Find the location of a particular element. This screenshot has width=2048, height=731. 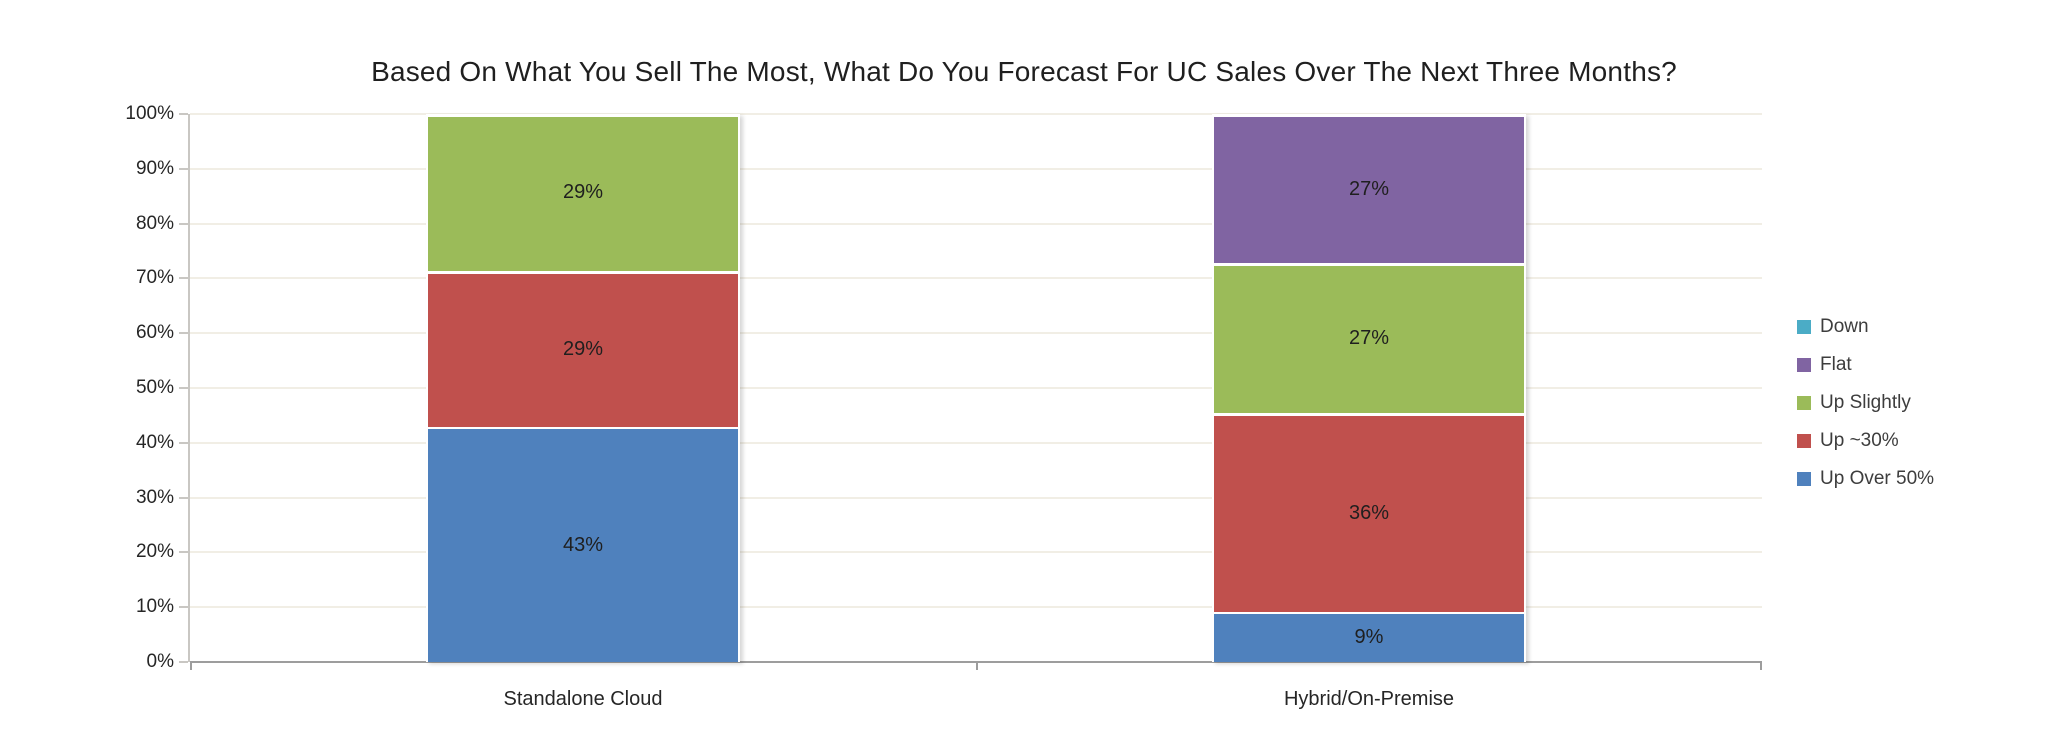

bar-segment-label: 36% is located at coordinates (1369, 512).